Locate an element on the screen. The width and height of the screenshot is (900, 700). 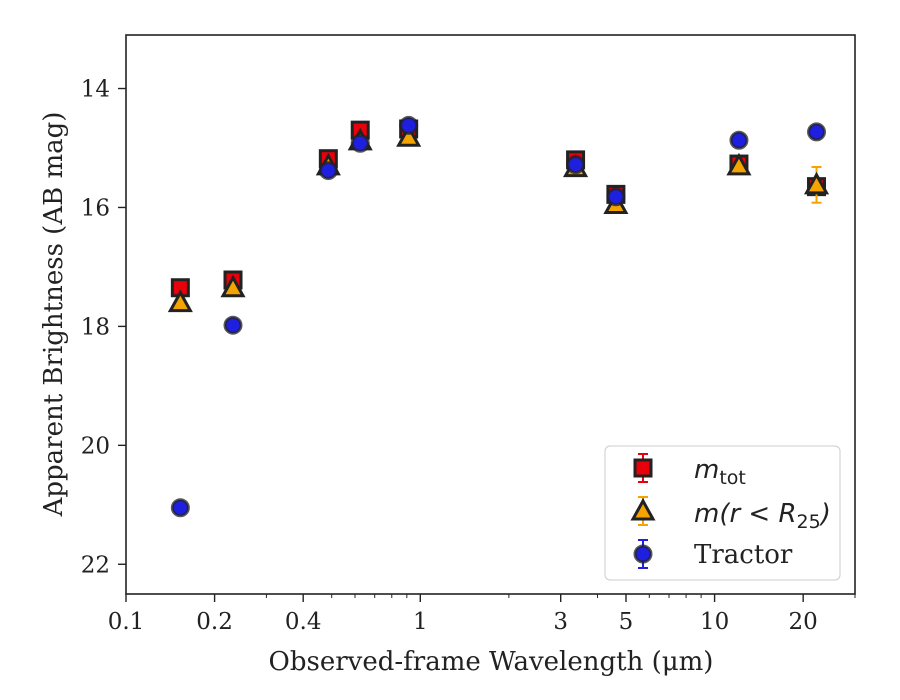
legend-marker-triangle is located at coordinates (643, 509).